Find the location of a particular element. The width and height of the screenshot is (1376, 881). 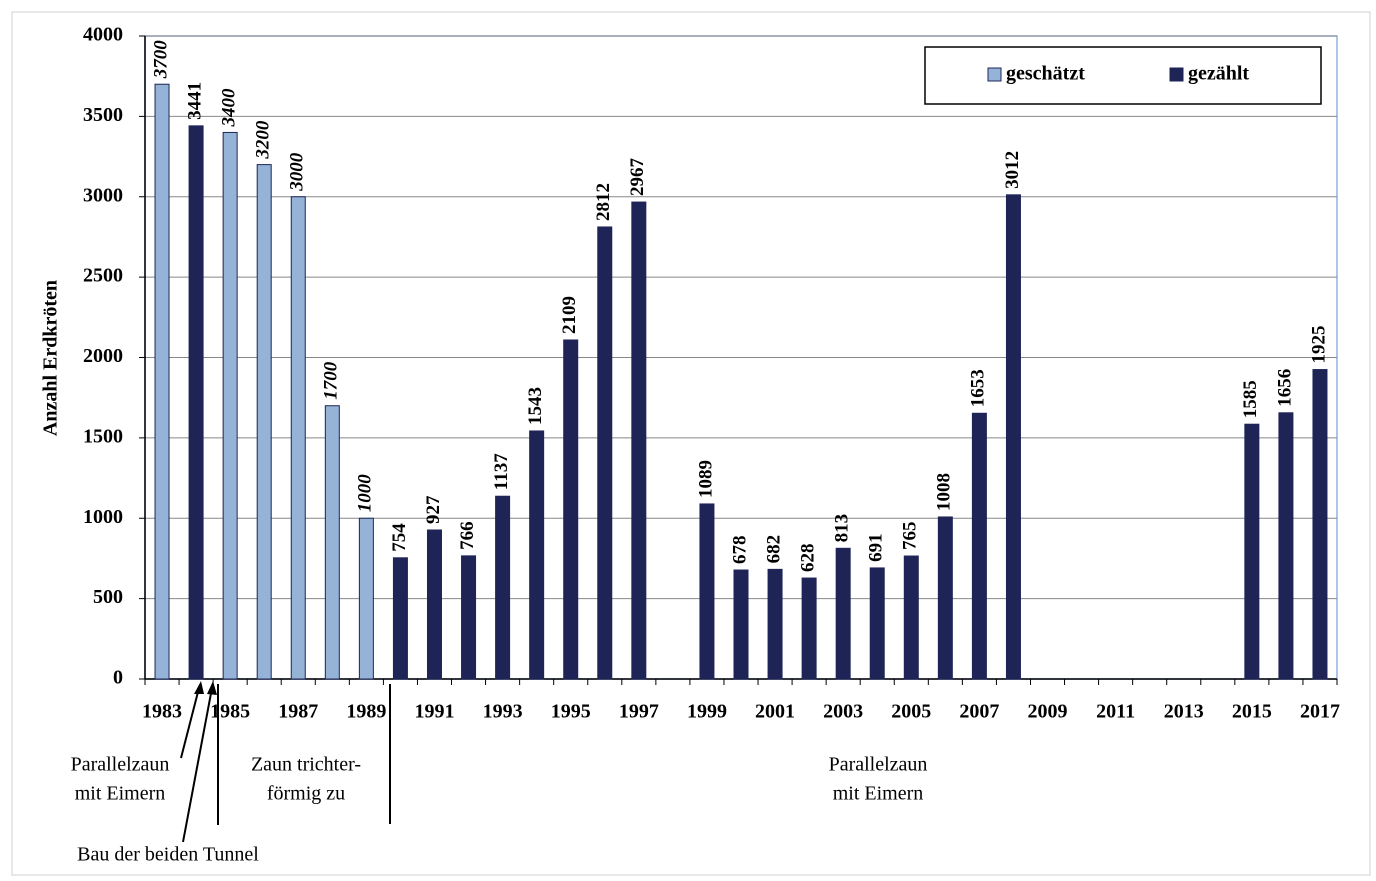

data-label: 3441 is located at coordinates (194, 101).